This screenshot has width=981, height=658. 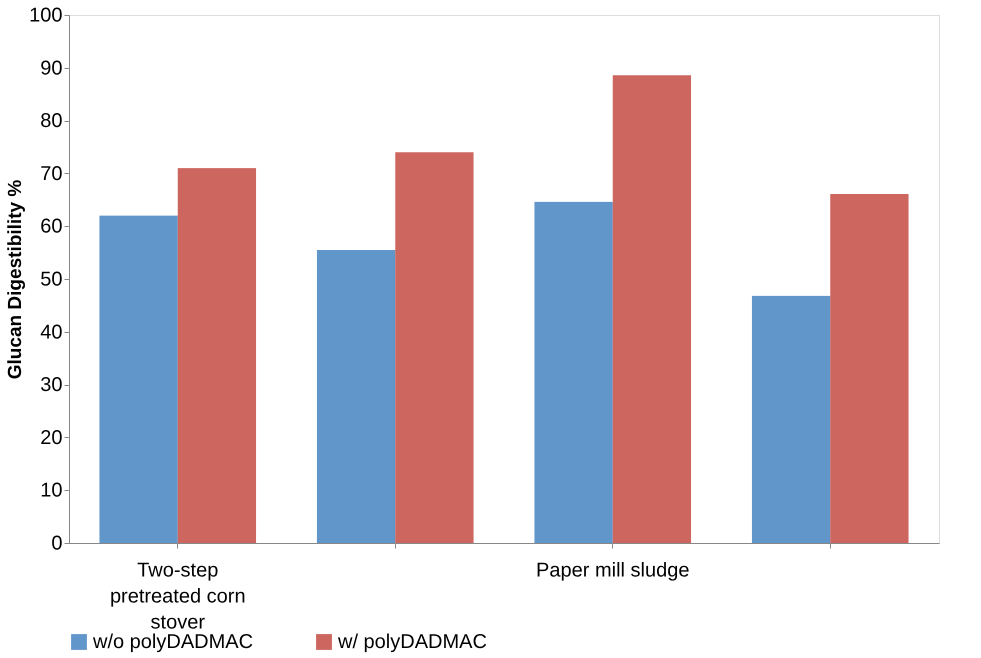 I want to click on y-tick-label: 100, so click(x=45, y=15).